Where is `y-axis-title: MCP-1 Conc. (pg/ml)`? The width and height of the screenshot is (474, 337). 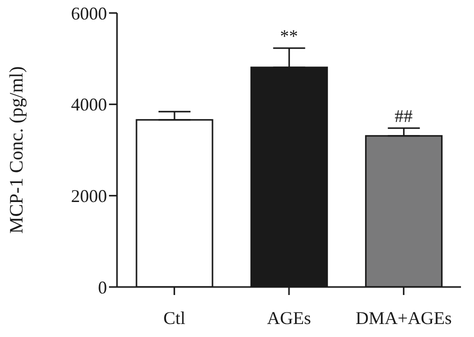
y-axis-title: MCP-1 Conc. (pg/ml) is located at coordinates (17, 150).